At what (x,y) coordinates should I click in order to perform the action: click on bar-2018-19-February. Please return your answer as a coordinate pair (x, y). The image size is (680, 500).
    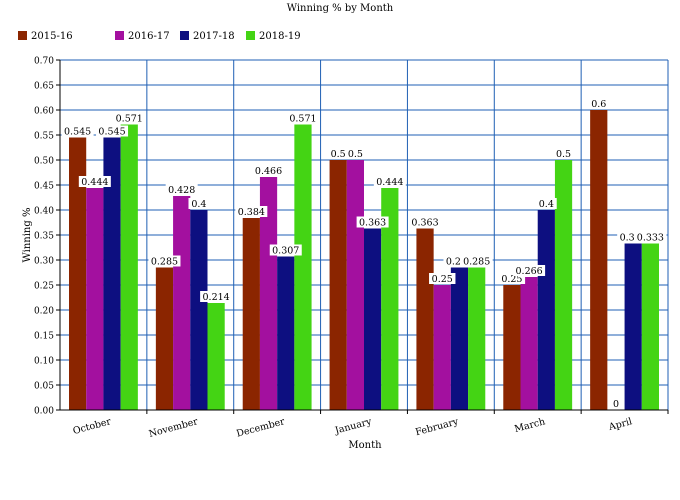
    Looking at the image, I should click on (477, 338).